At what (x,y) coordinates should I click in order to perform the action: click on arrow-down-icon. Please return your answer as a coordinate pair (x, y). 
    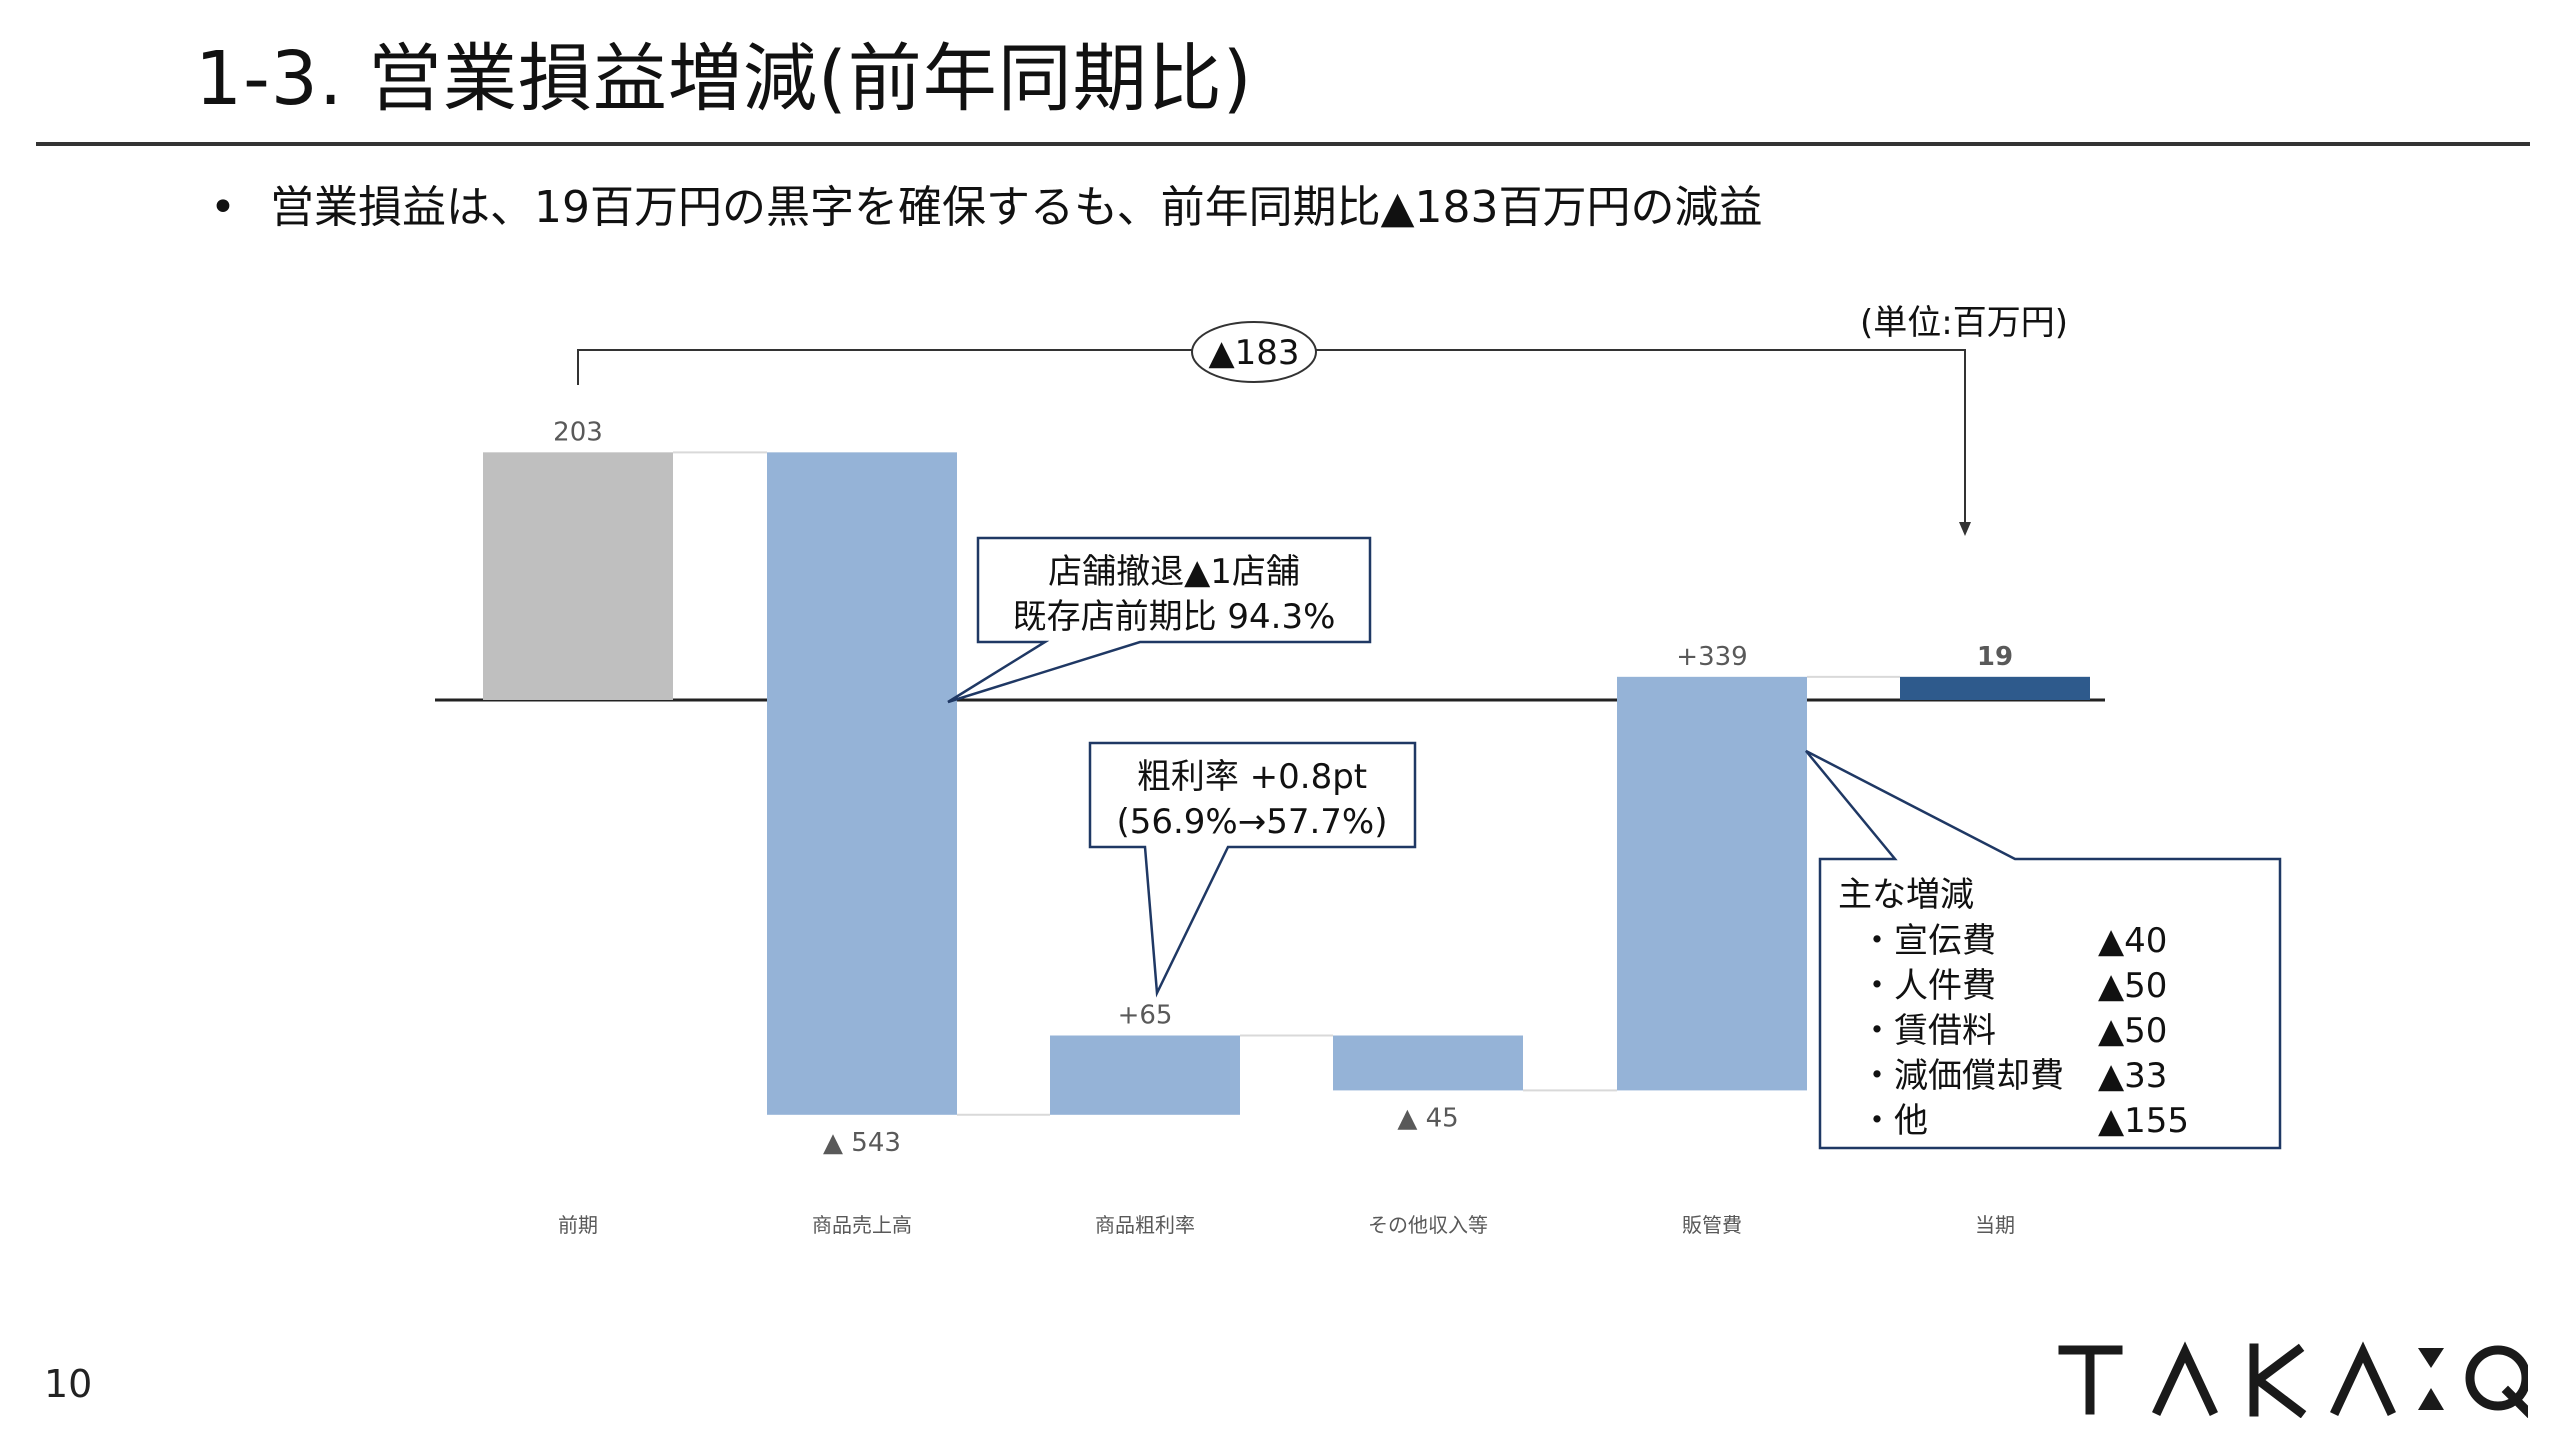
    Looking at the image, I should click on (1965, 529).